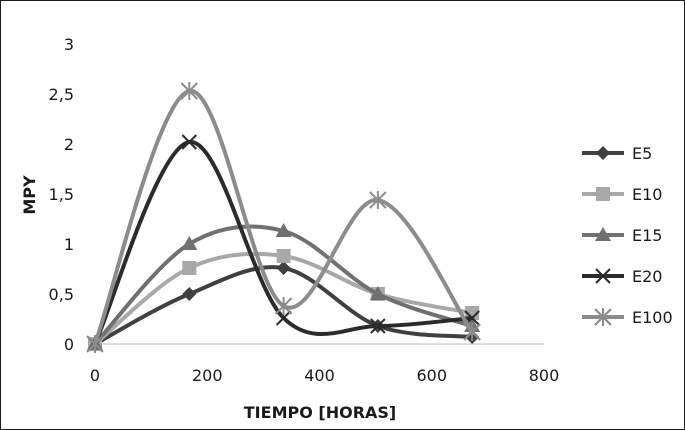 This screenshot has width=685, height=430. Describe the element at coordinates (622, 194) in the screenshot. I see `legend-item-e10: E10` at that location.